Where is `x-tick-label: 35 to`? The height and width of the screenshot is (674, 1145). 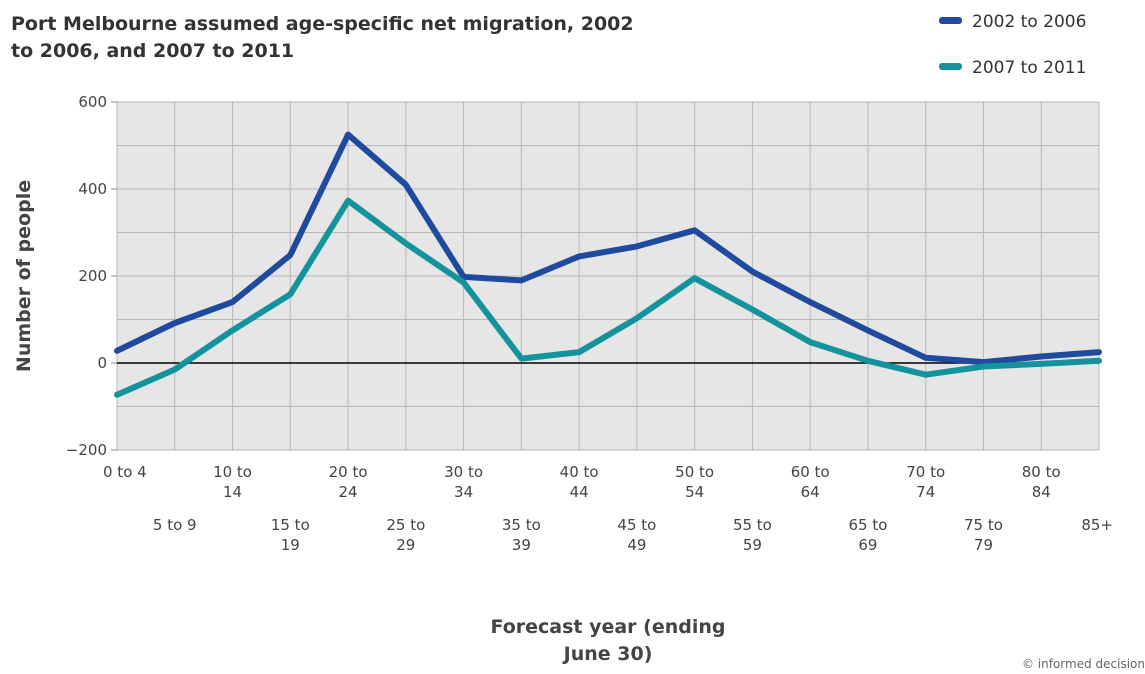
x-tick-label: 35 to is located at coordinates (521, 525).